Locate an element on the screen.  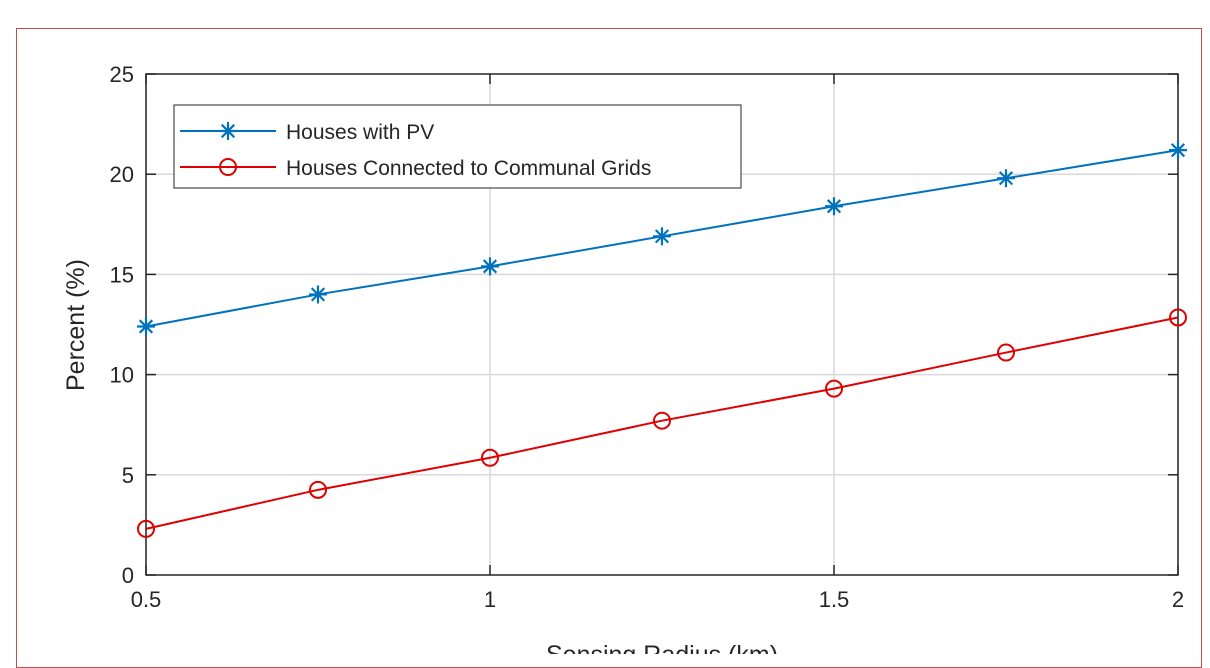
x-tick-label: 1.5 is located at coordinates (834, 599).